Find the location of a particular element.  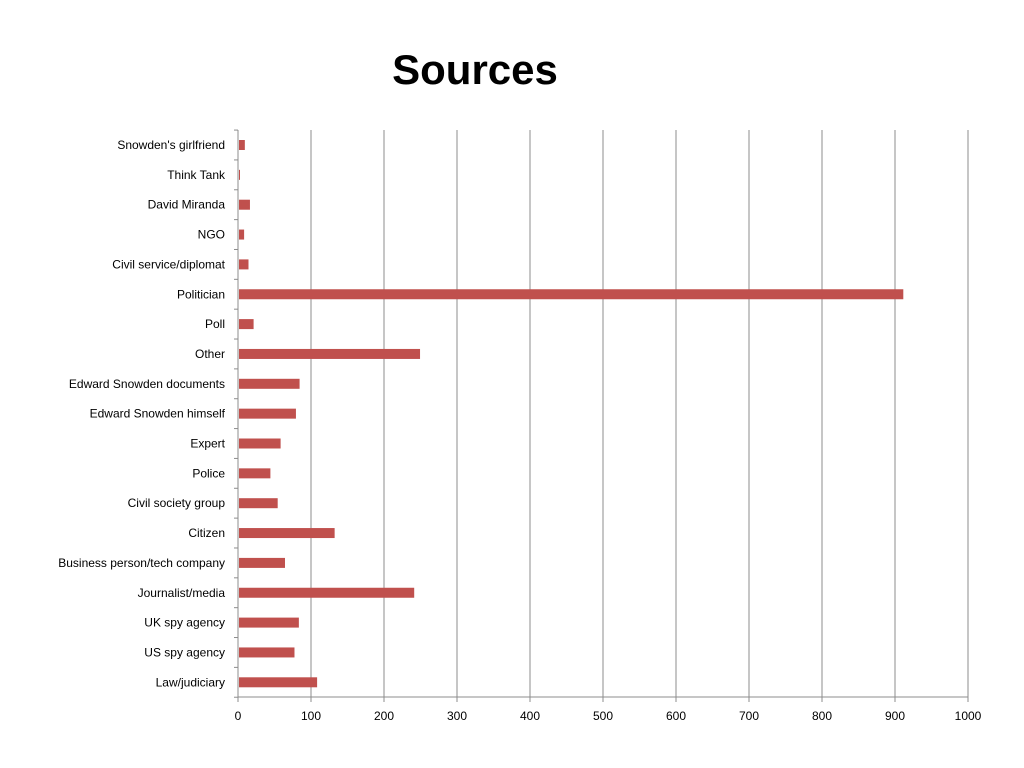

x-tick-label: 0 is located at coordinates (238, 716).